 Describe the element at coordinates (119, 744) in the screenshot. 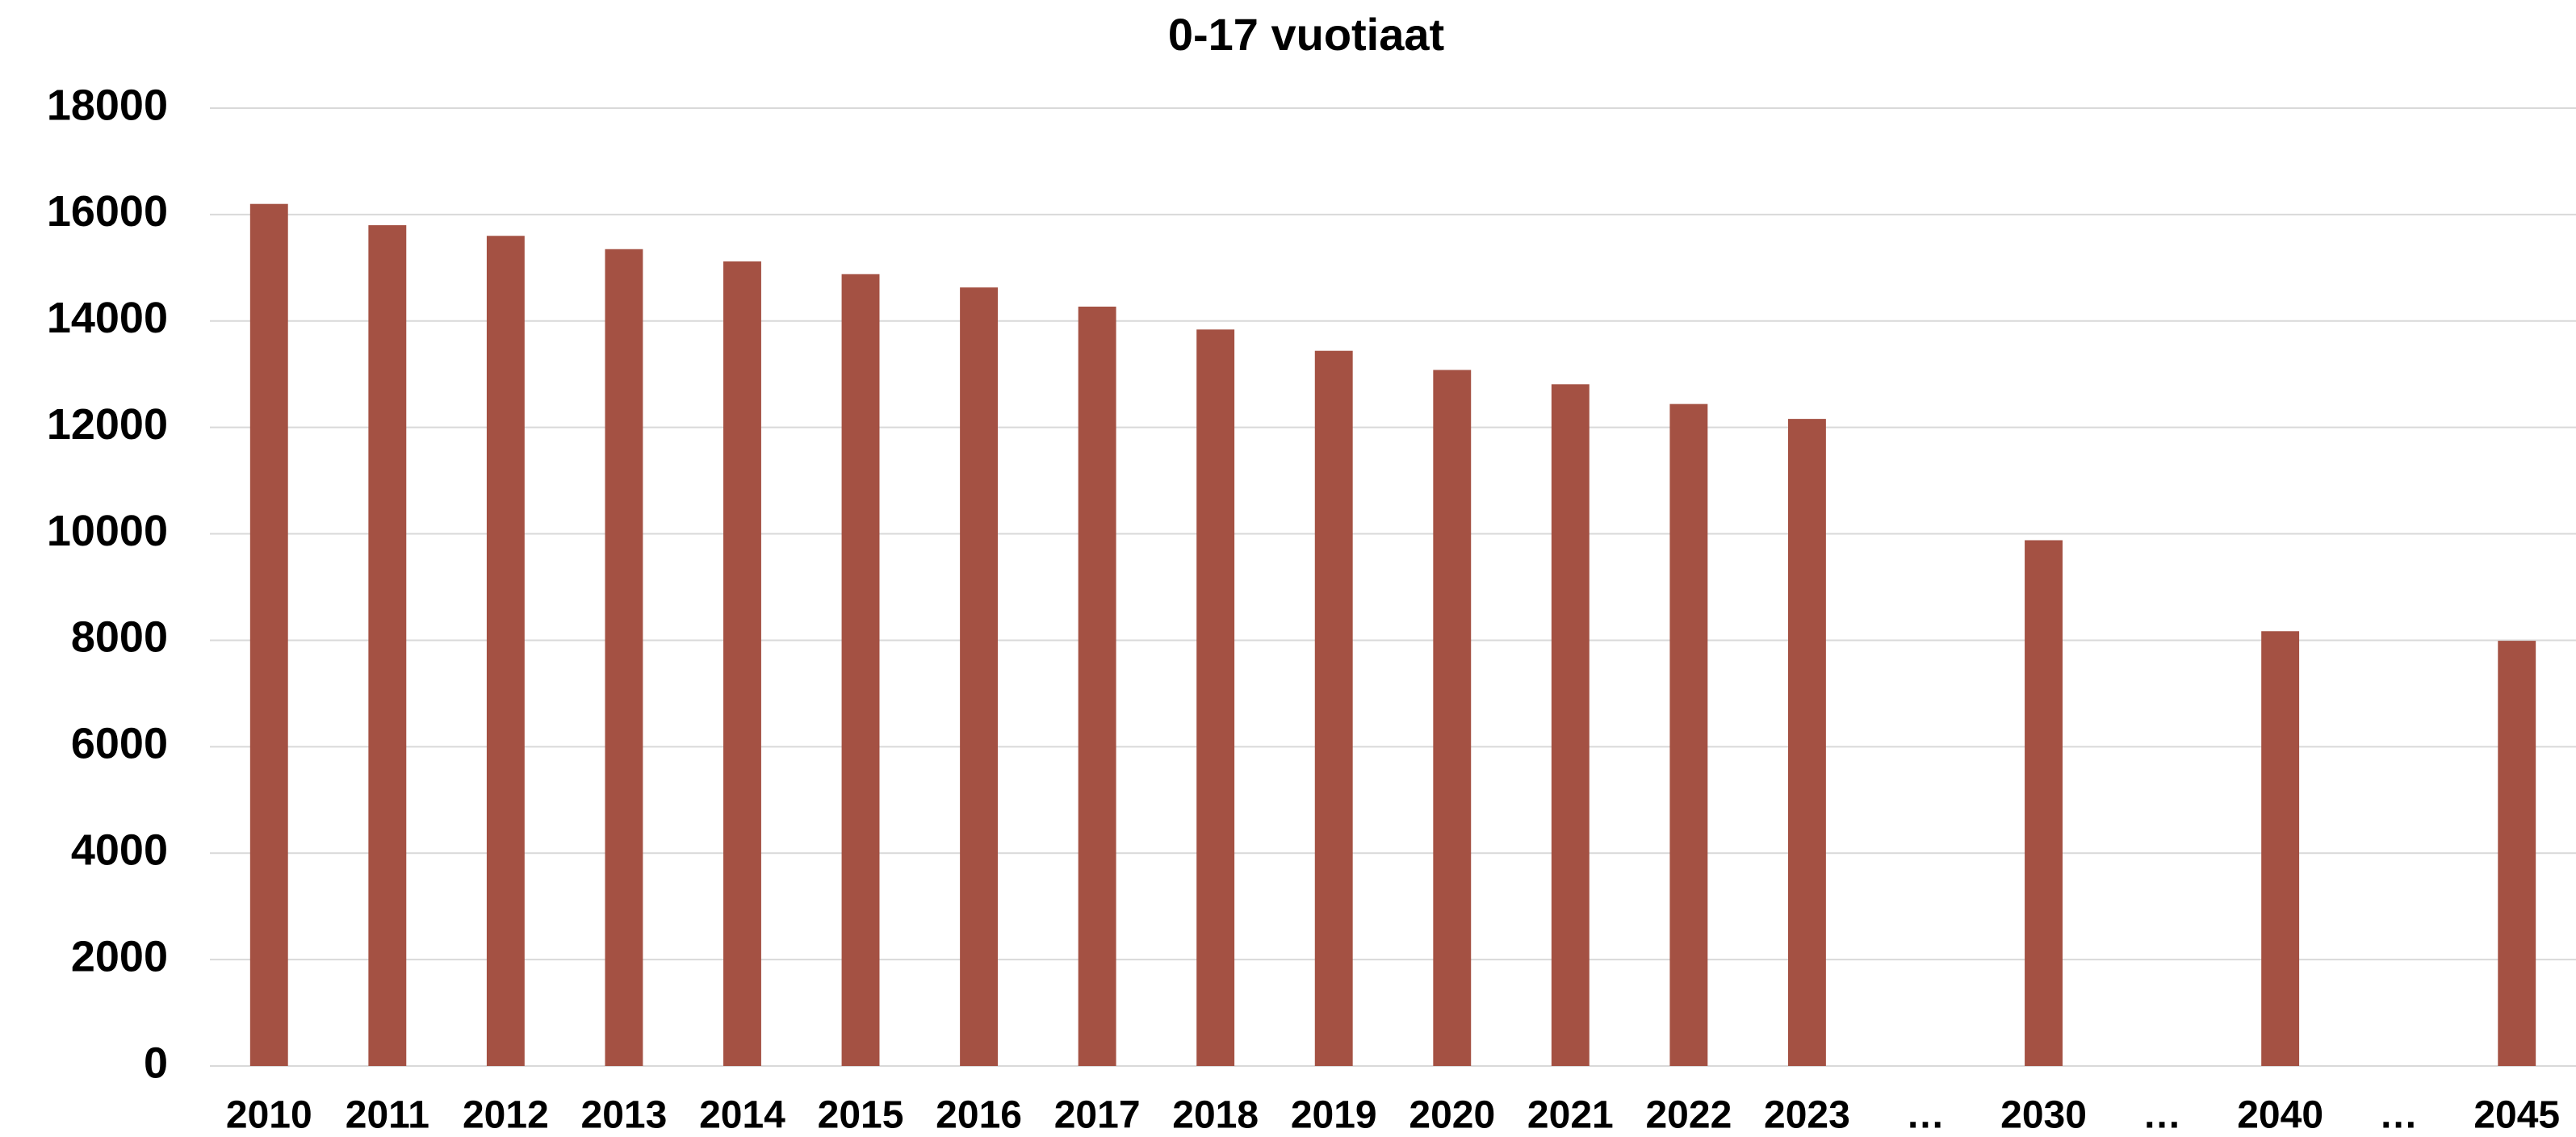

I see `y-tick-label: 6000` at that location.